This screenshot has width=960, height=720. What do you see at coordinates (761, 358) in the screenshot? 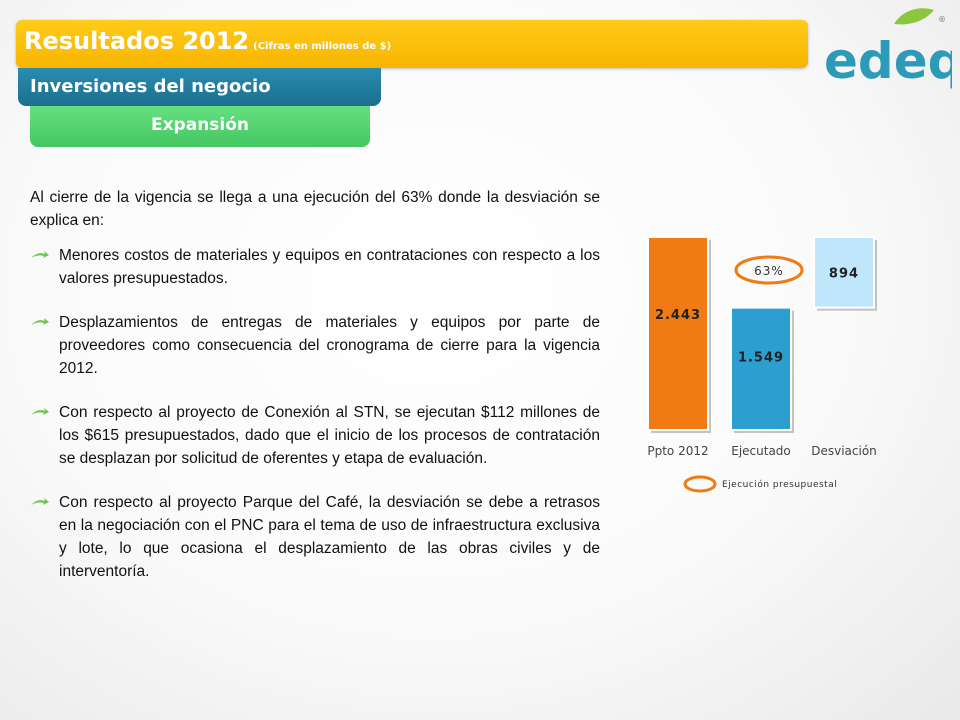
I see `data-label: 1.549` at bounding box center [761, 358].